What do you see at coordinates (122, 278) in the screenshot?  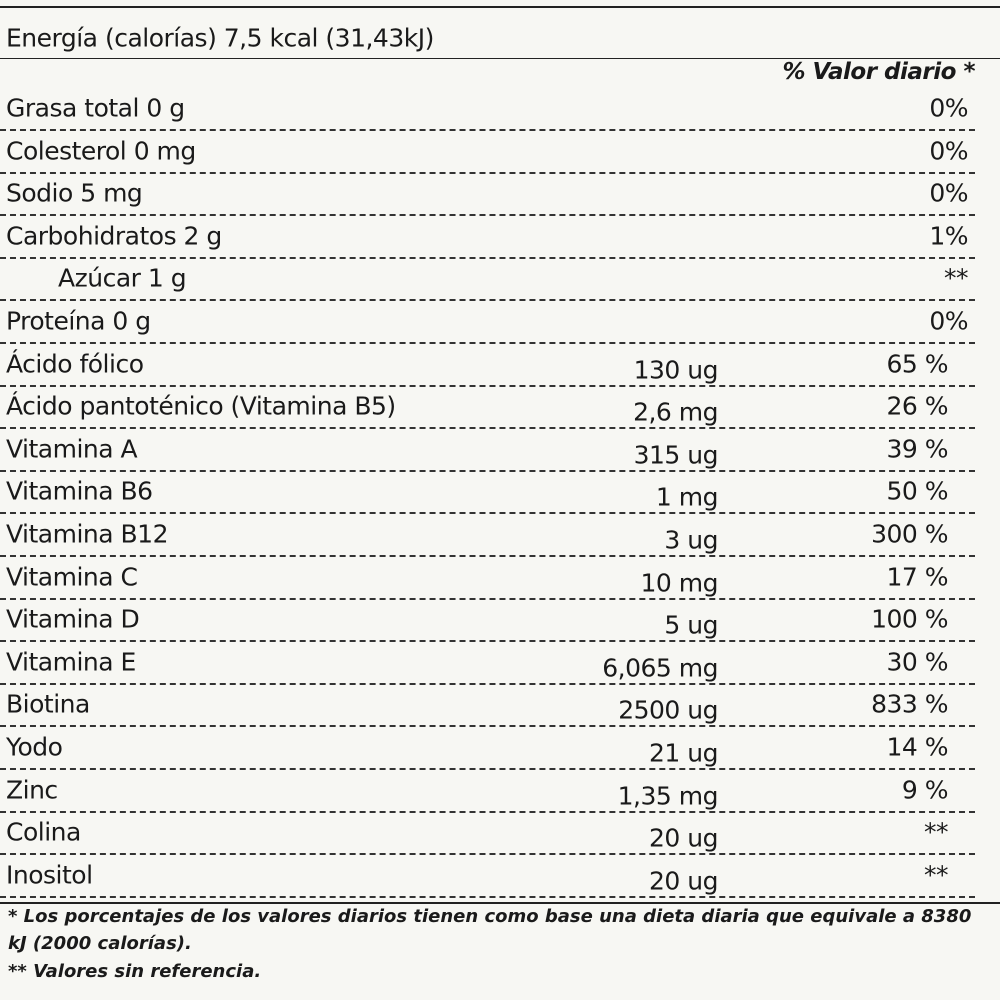 I see `nutrient-name: Azúcar 1 g` at bounding box center [122, 278].